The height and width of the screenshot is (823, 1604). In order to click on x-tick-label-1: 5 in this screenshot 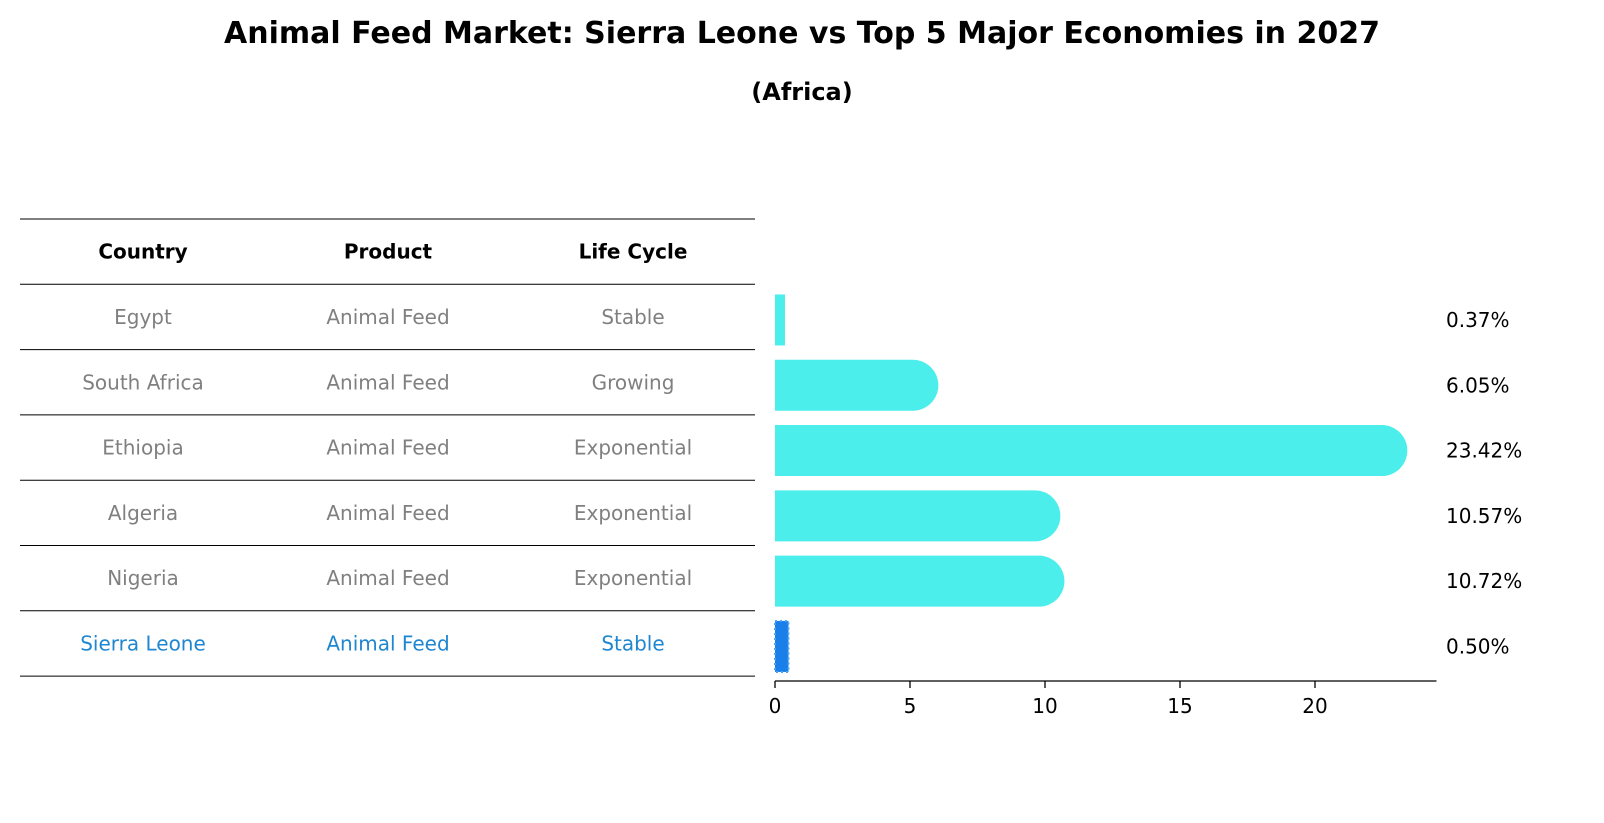, I will do `click(910, 706)`.